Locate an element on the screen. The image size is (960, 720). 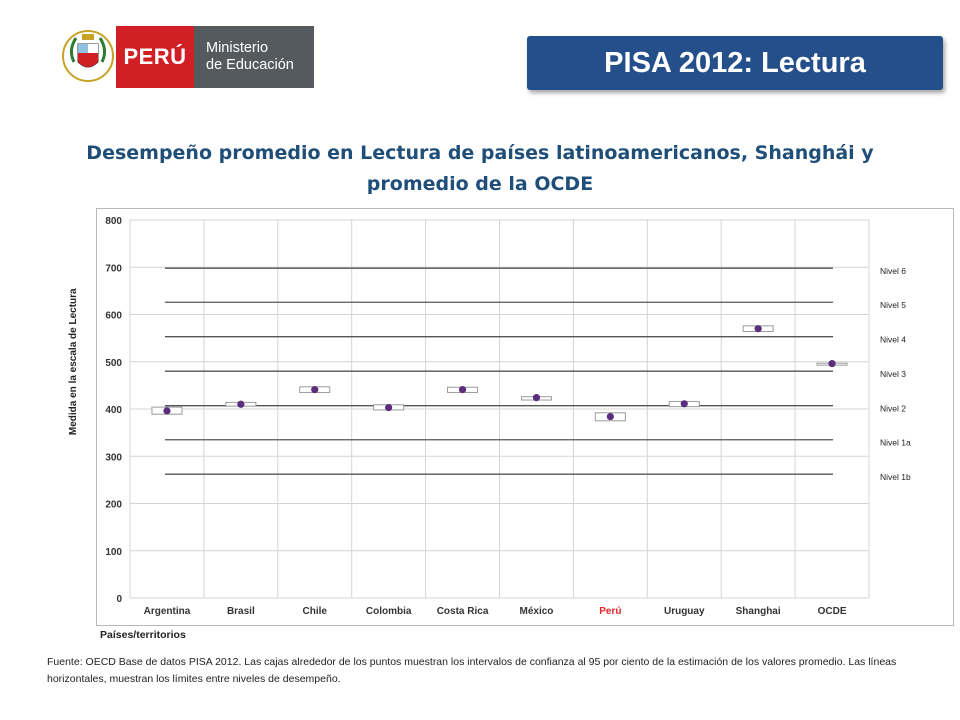
y-tick-label: 600 is located at coordinates (113, 316).